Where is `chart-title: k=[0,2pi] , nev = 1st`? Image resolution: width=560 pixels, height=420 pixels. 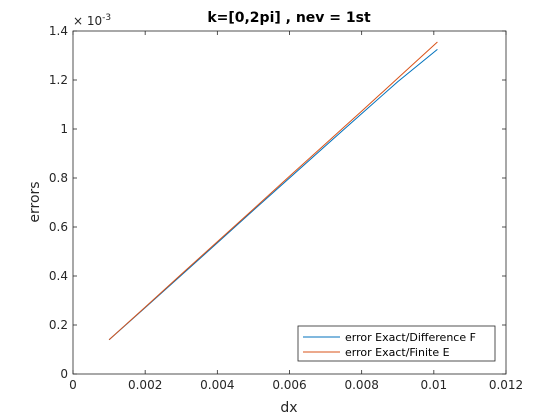 chart-title: k=[0,2pi] , nev = 1st is located at coordinates (289, 18).